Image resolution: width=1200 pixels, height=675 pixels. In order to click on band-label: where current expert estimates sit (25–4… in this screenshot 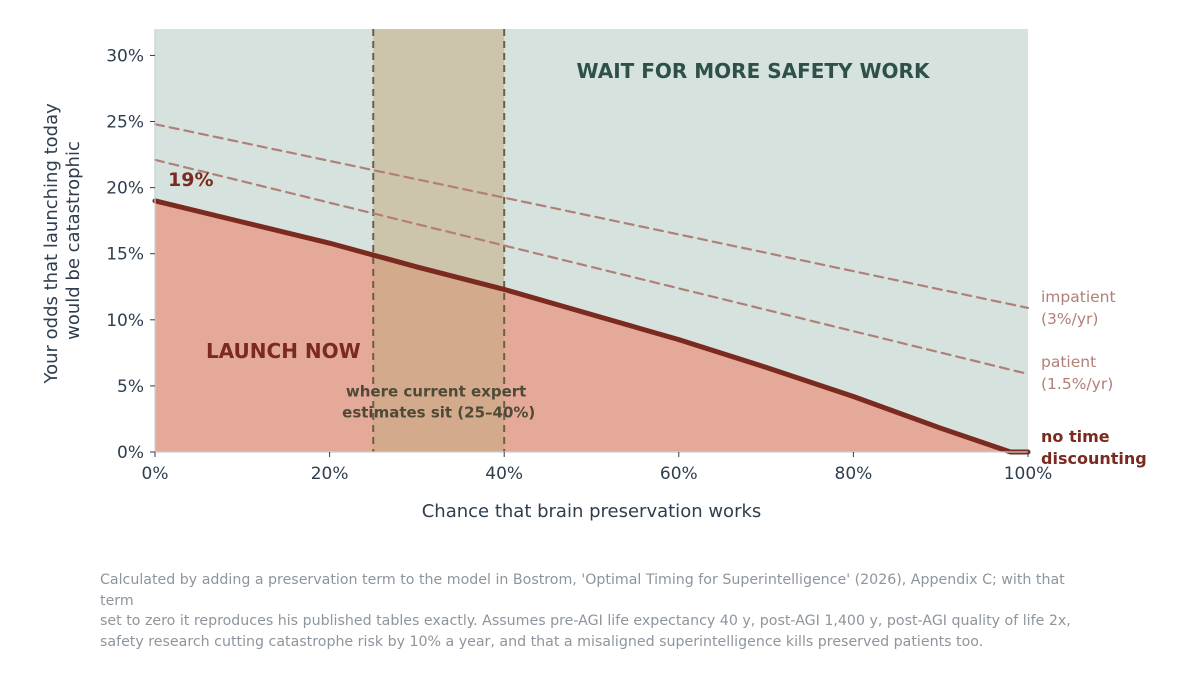, I will do `click(438, 401)`.